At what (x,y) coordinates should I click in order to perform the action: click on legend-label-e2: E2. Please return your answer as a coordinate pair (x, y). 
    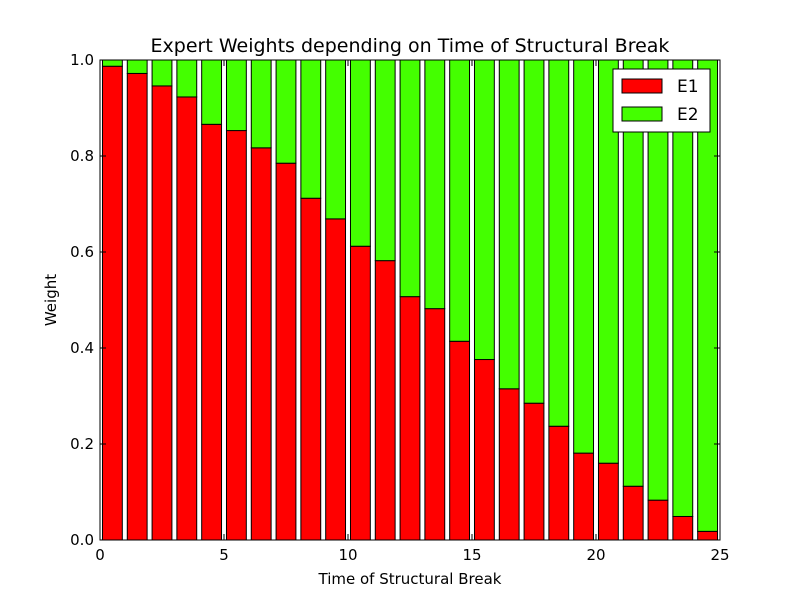
    Looking at the image, I should click on (688, 115).